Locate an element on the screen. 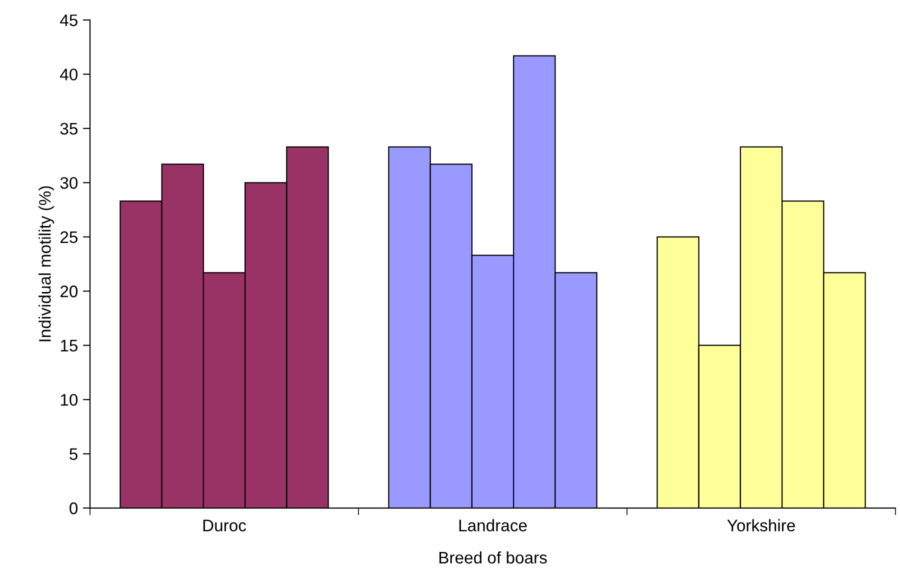  y-axis-title: Individual motility (%) is located at coordinates (46, 264).